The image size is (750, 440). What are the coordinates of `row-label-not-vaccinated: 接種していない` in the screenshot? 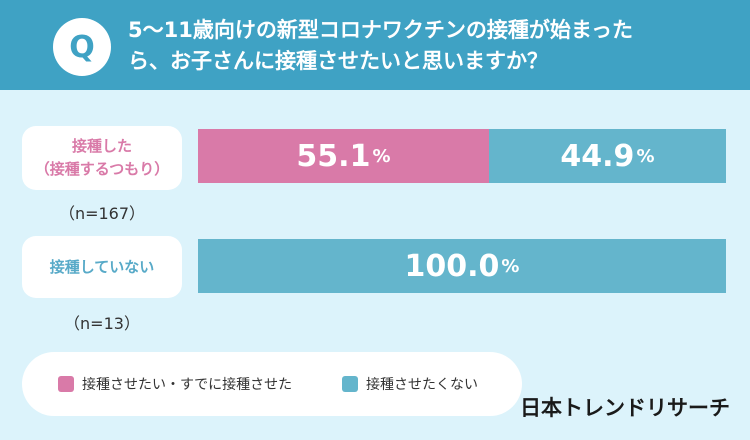 It's located at (102, 267).